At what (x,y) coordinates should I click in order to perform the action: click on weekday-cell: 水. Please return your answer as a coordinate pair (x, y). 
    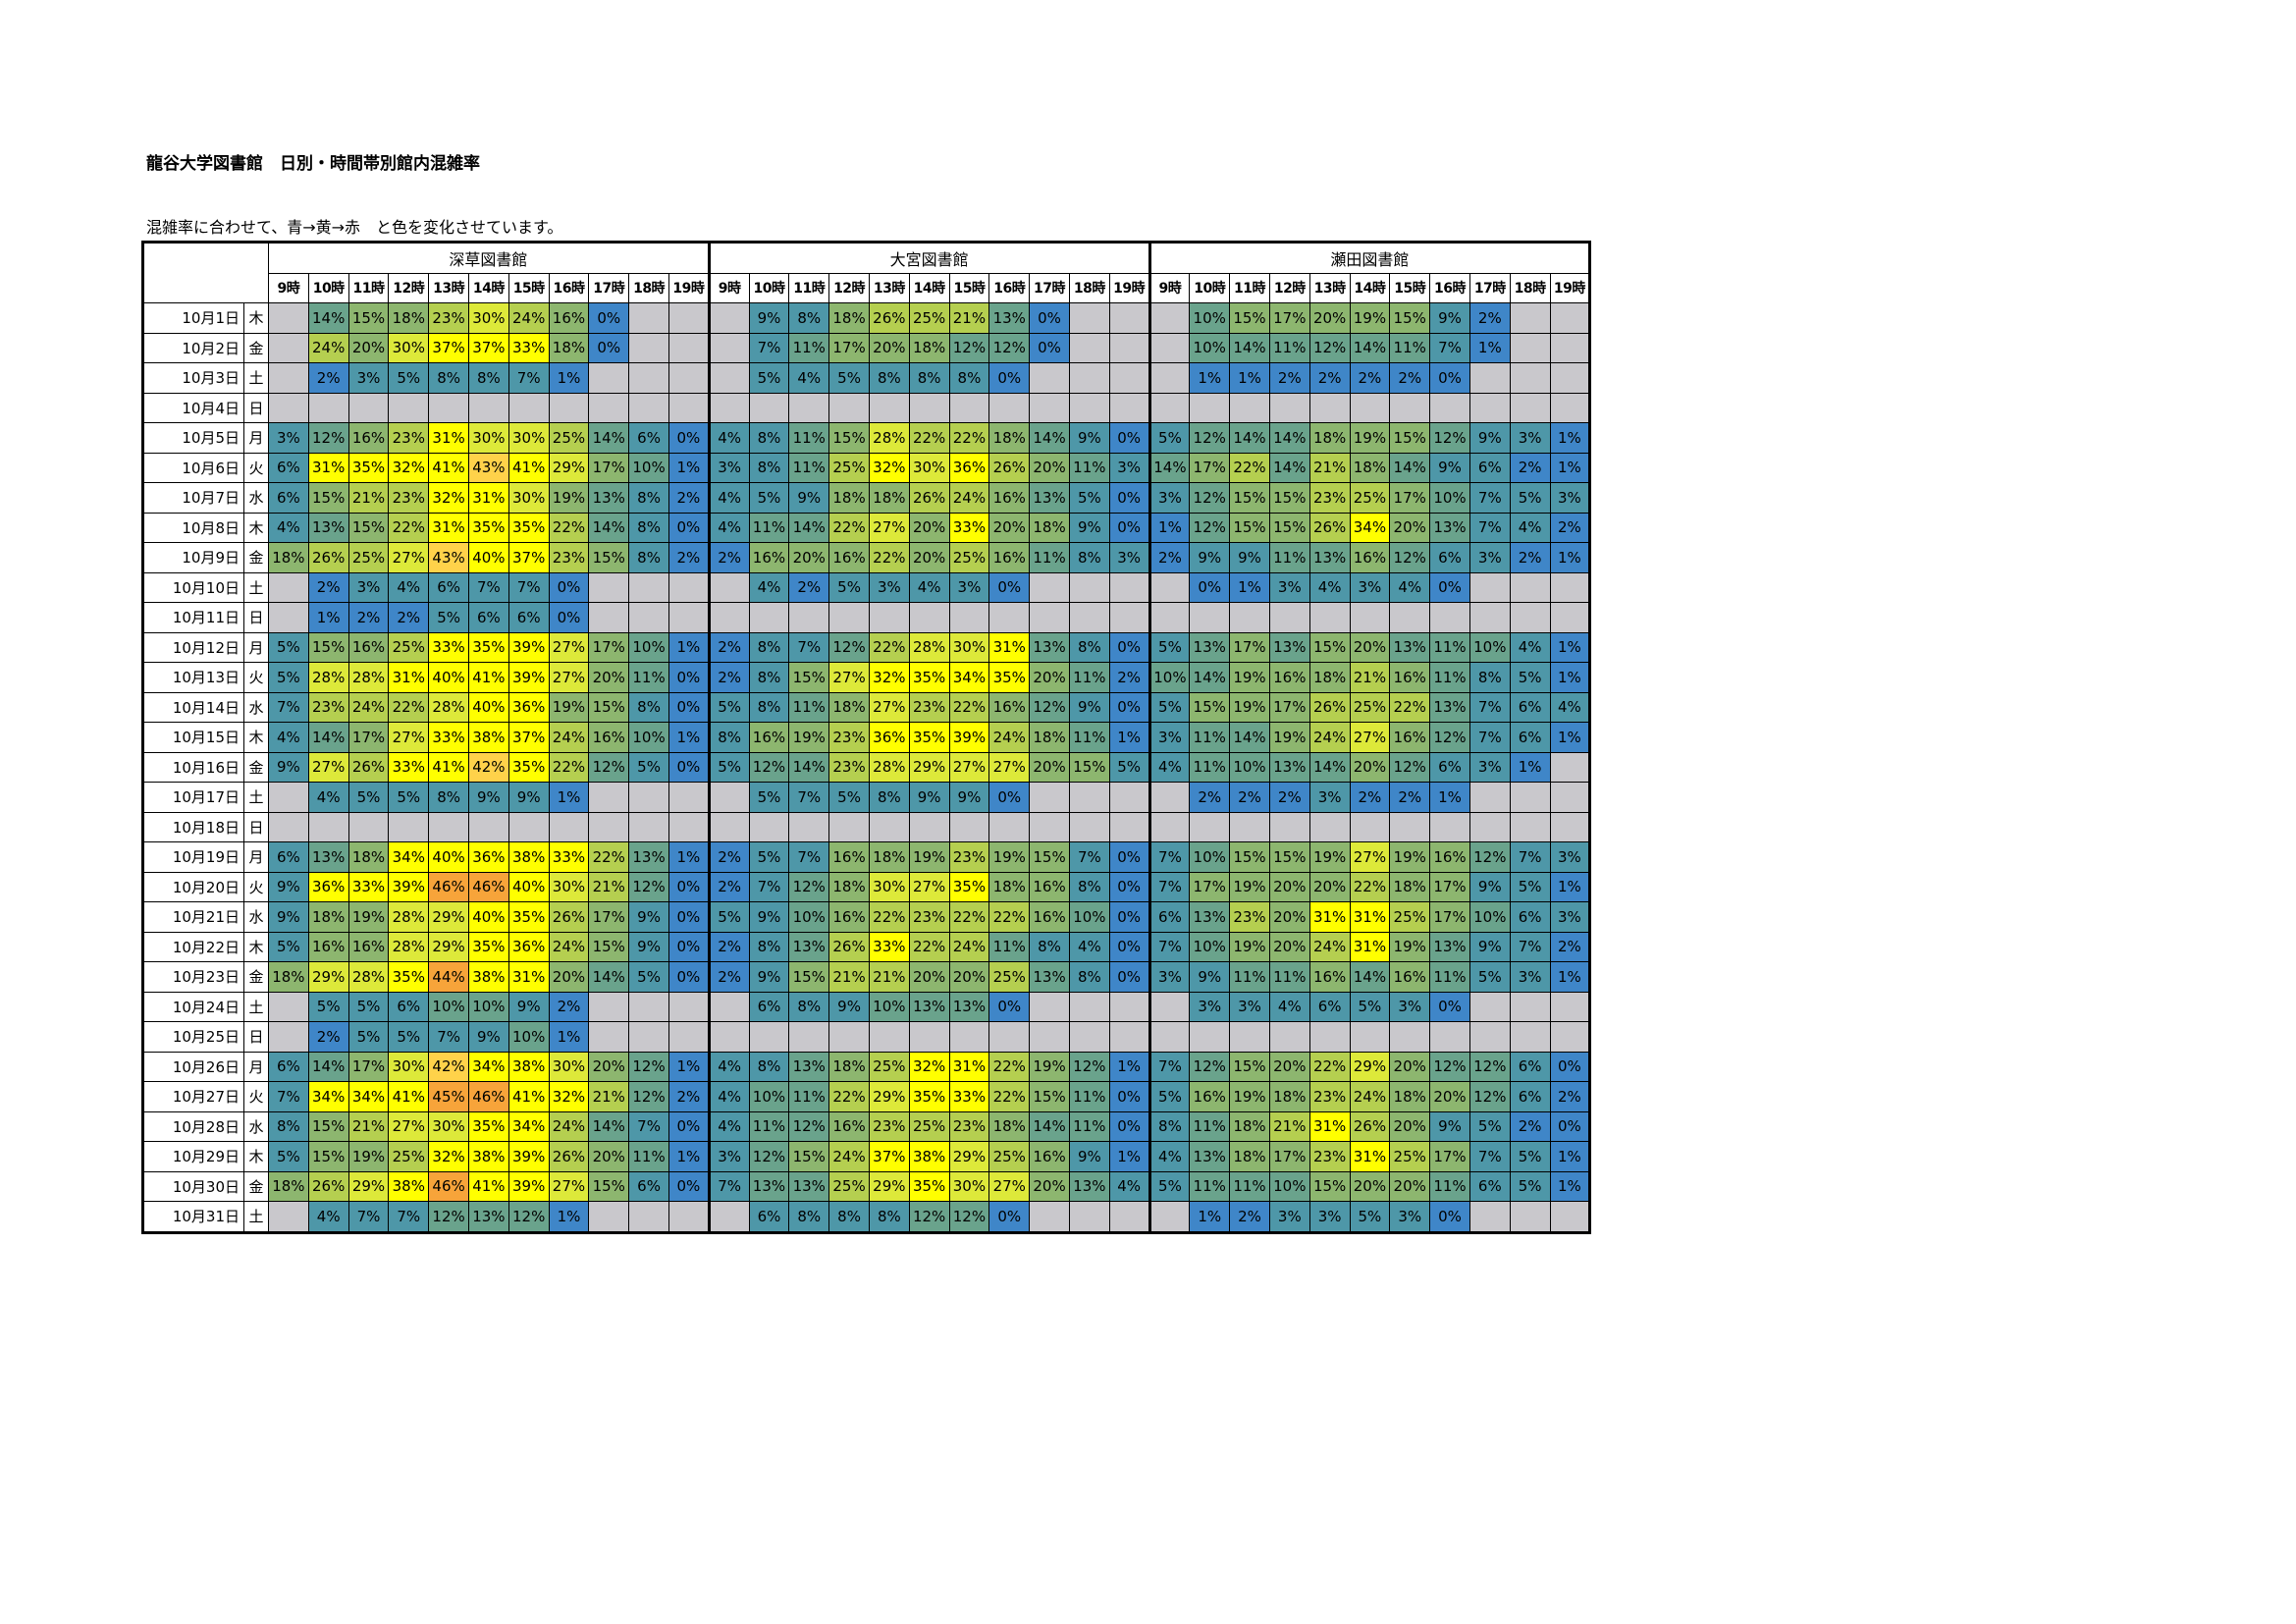
    Looking at the image, I should click on (256, 917).